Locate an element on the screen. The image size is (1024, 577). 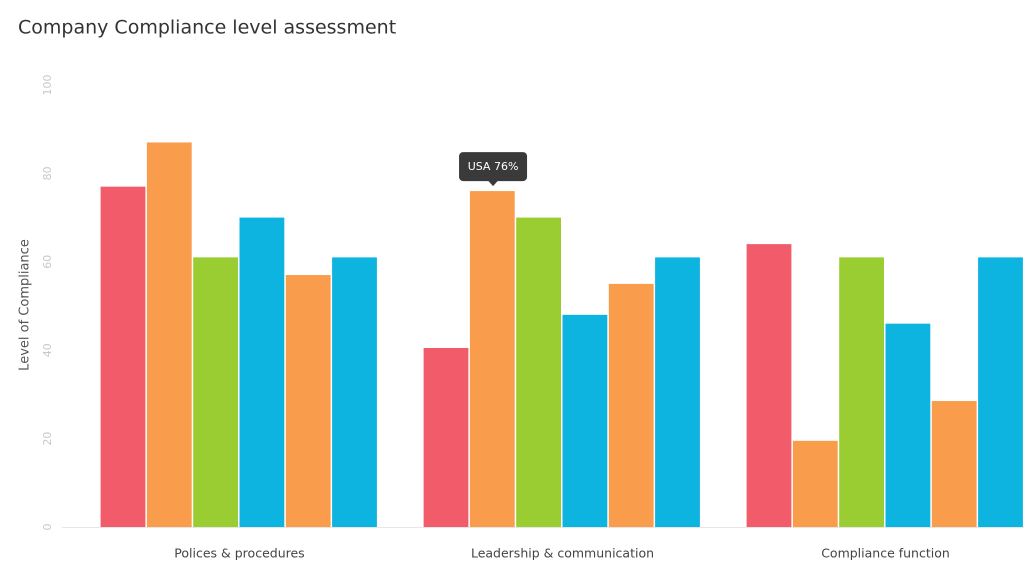
x-tick-label: Leadership & communication is located at coordinates (562, 553).